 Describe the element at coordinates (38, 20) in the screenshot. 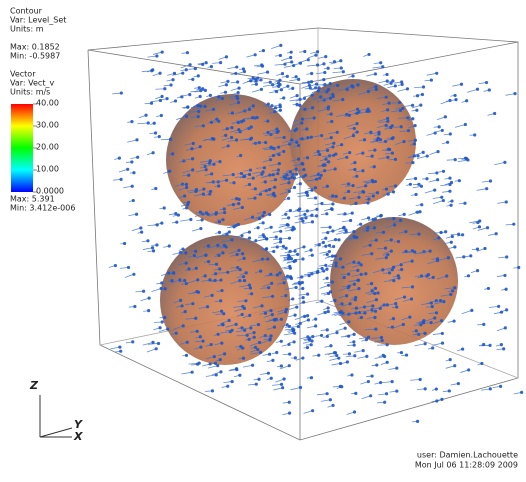

I see `contour-var: Var: Level_Set` at that location.